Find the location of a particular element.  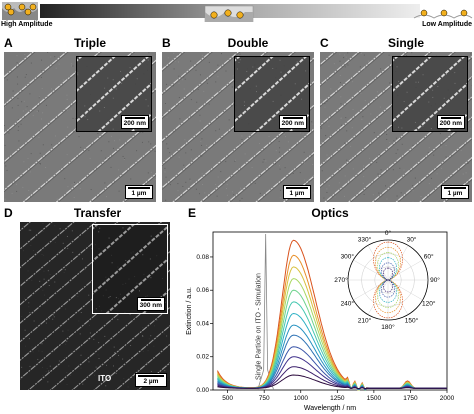

y-tick-label-0: 0.00 is located at coordinates (202, 390).